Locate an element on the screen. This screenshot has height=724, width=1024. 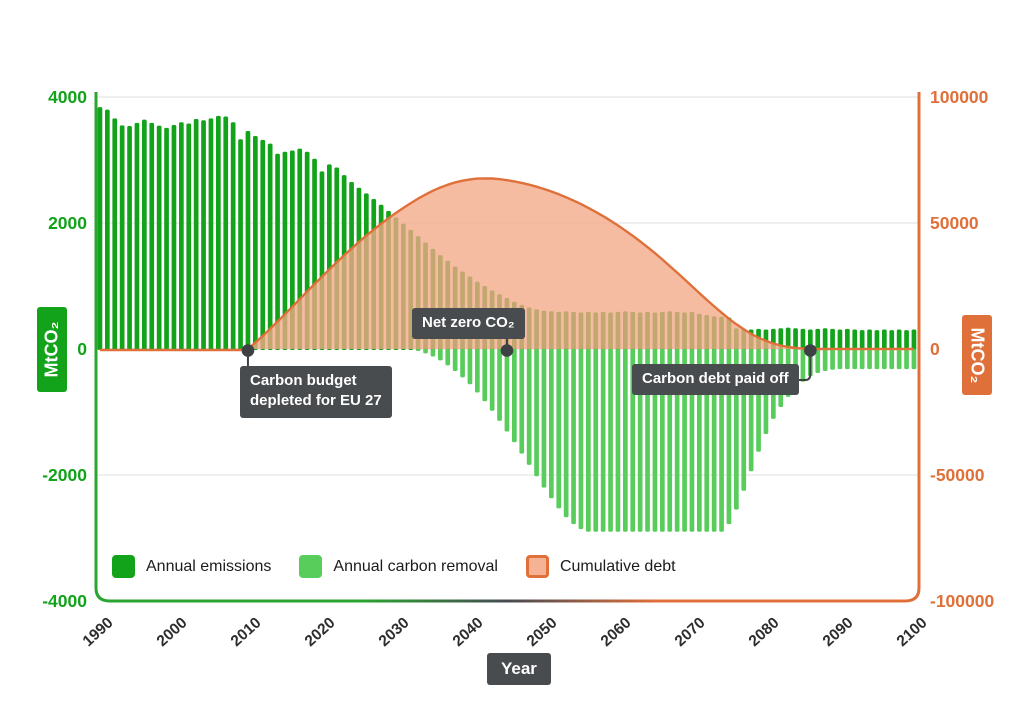
x-axis-tick: 2060 is located at coordinates (616, 632).